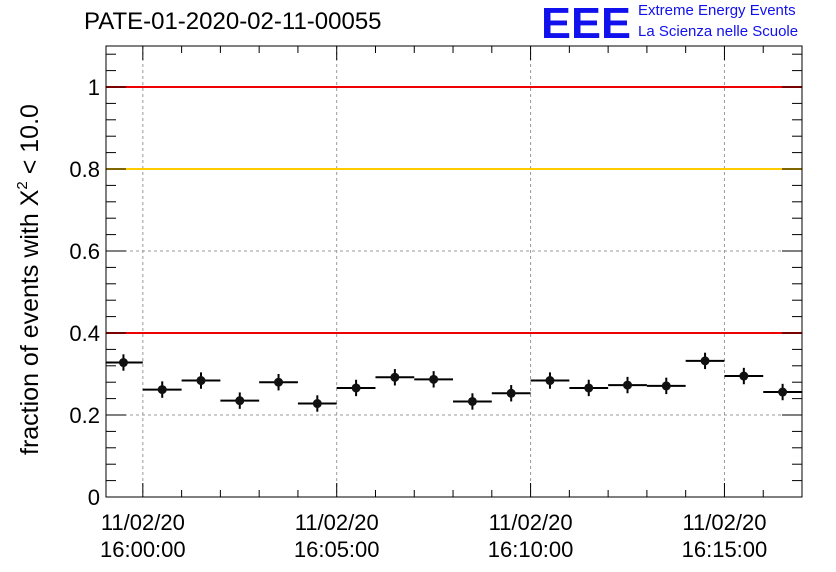 The image size is (836, 572). I want to click on y-axis-label: fraction of events with Χ2 < 10.0, so click(29, 279).